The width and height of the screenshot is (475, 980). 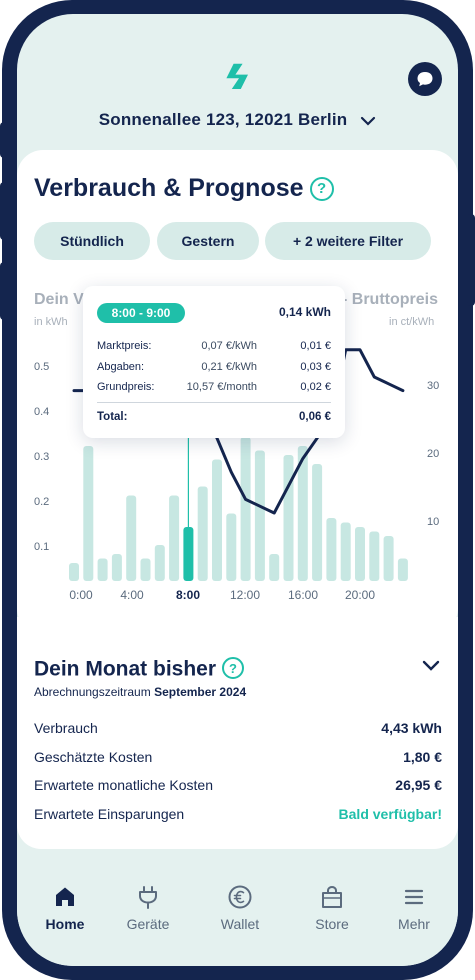 What do you see at coordinates (229, 367) in the screenshot?
I see `tooltip-row-rate: 0,21 €/kWh` at bounding box center [229, 367].